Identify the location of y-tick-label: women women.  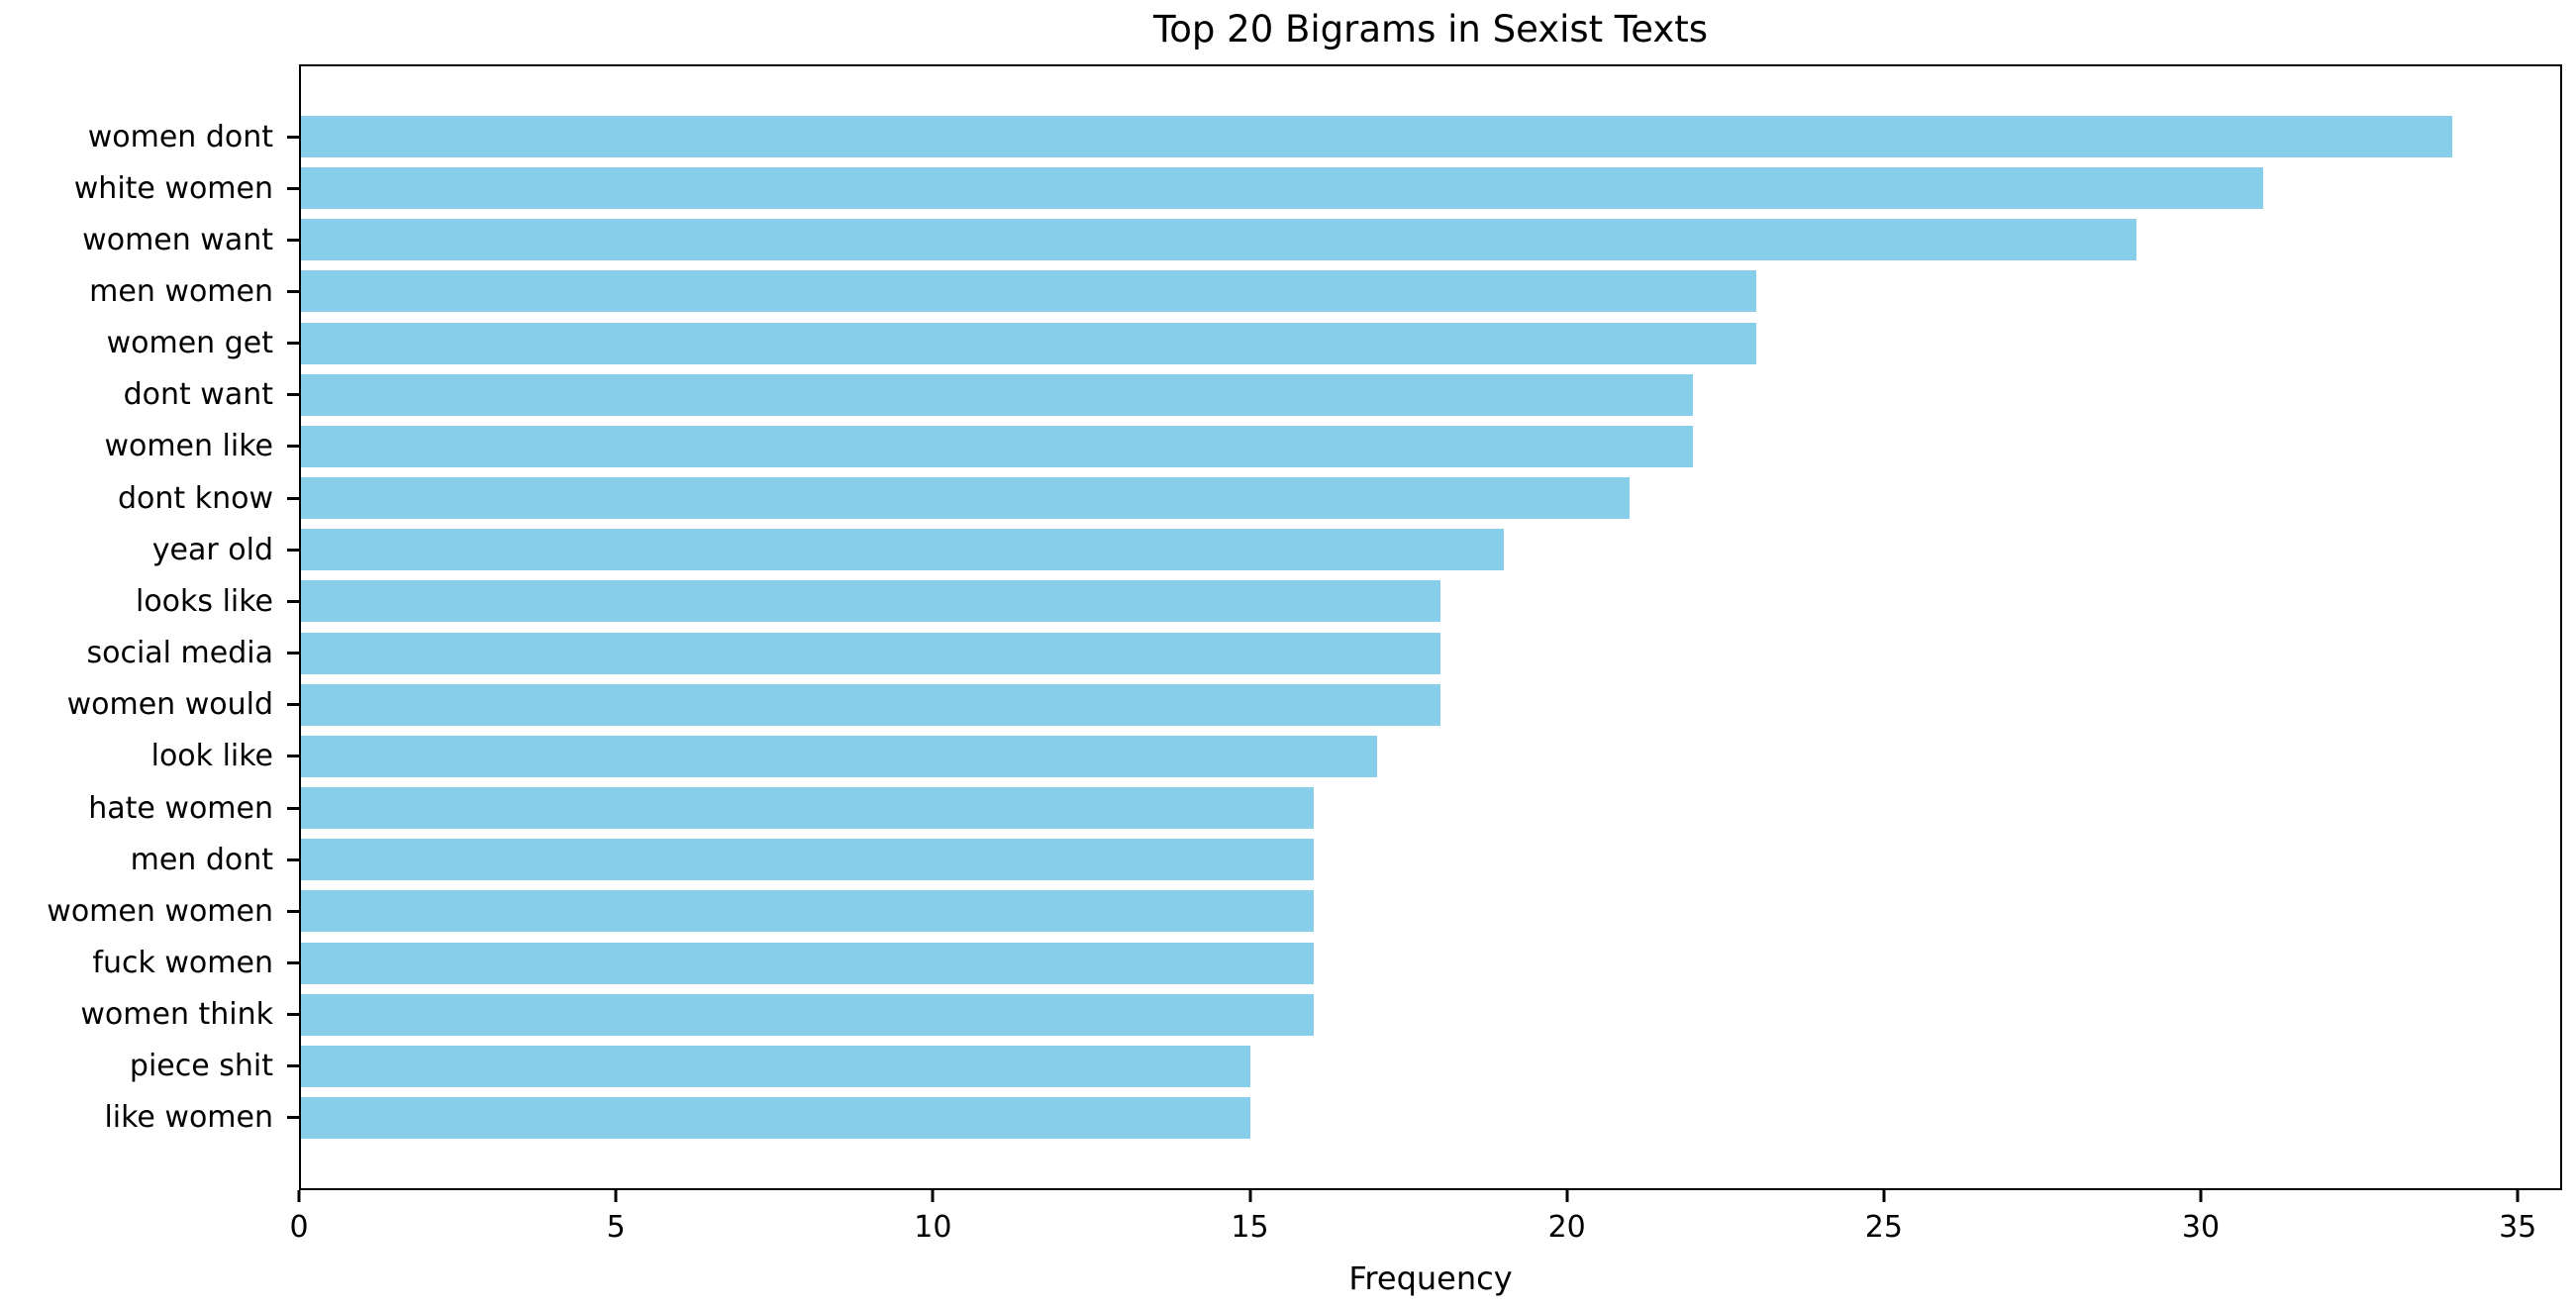
(160, 911).